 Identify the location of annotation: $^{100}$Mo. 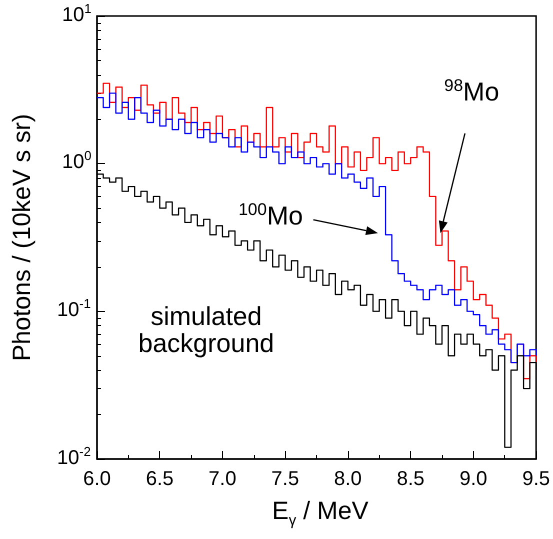
(270, 215).